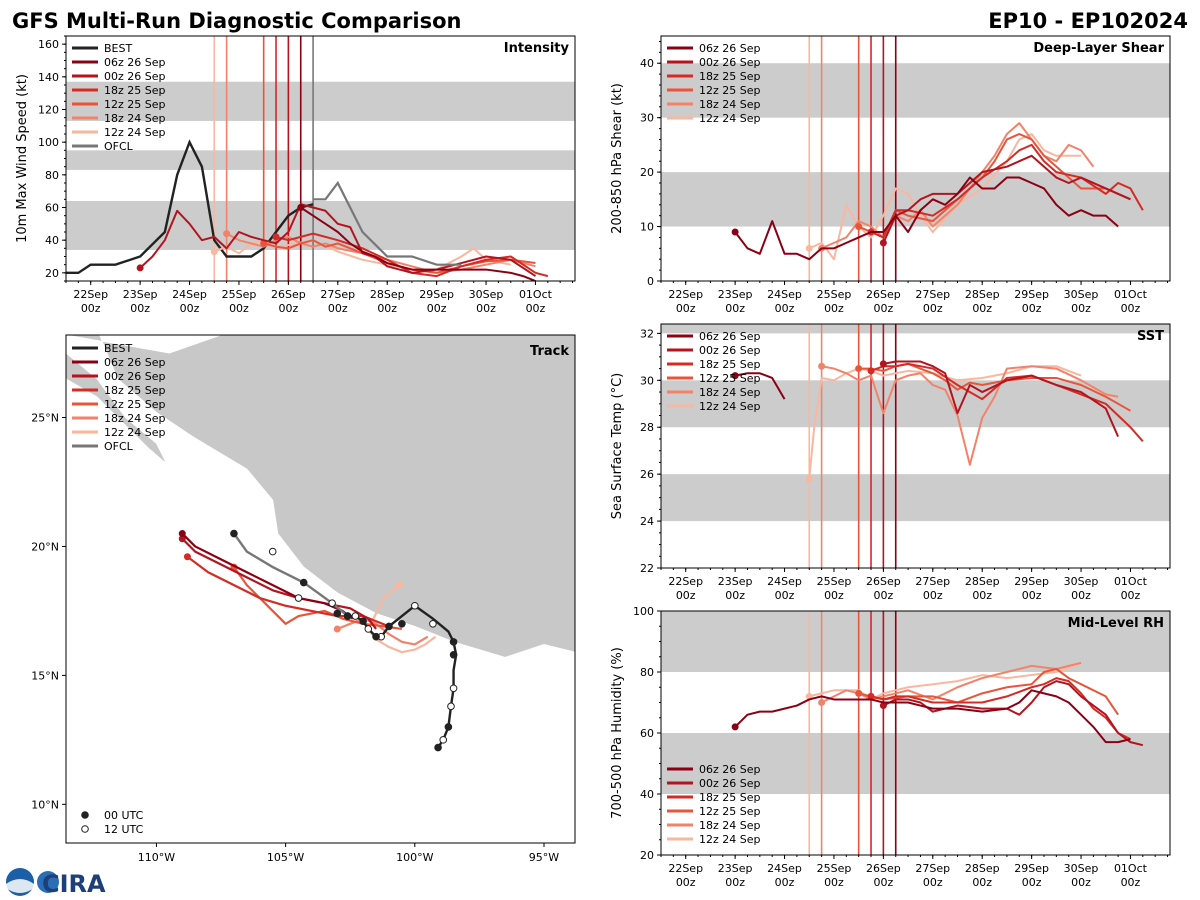 This screenshot has height=900, width=1200. I want to click on intensity-xtick-label: 22Sep 00z, so click(90, 301).